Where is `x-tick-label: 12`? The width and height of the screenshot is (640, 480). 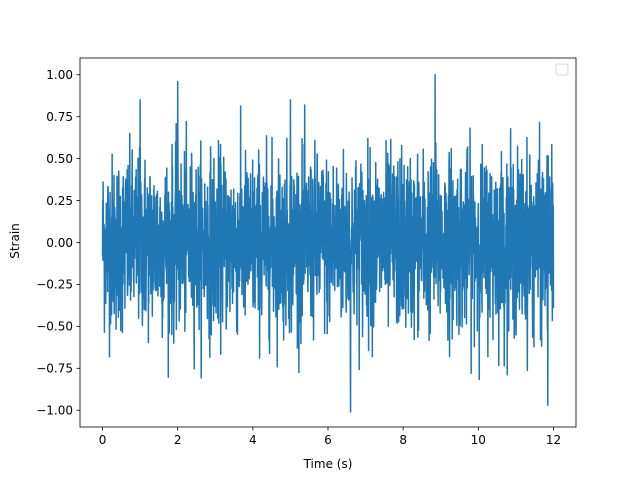
x-tick-label: 12 is located at coordinates (553, 440).